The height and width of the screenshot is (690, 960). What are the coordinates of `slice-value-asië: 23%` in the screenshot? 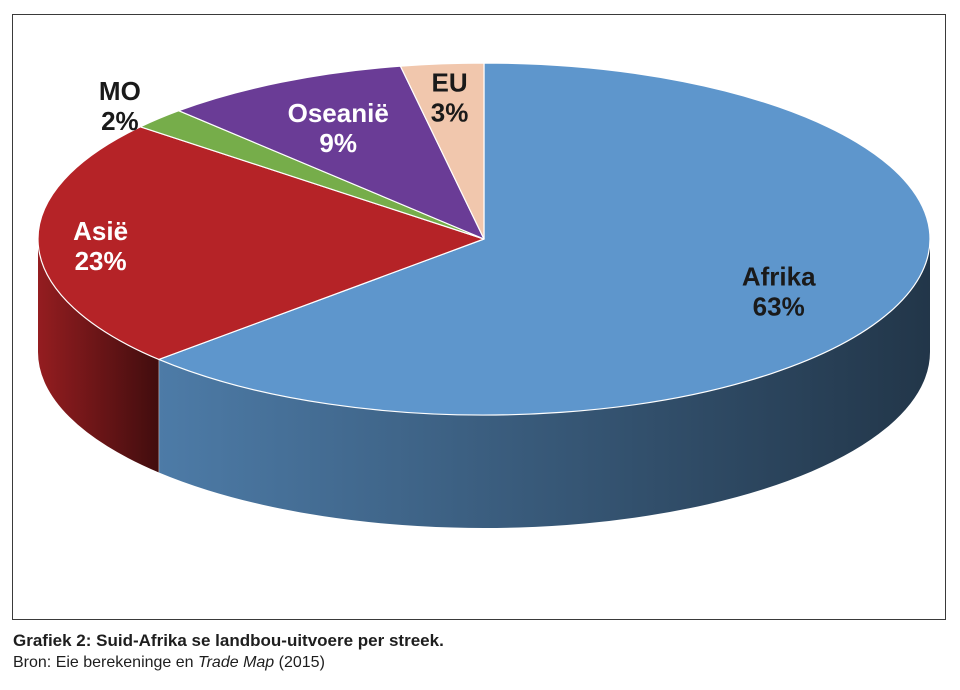 It's located at (101, 261).